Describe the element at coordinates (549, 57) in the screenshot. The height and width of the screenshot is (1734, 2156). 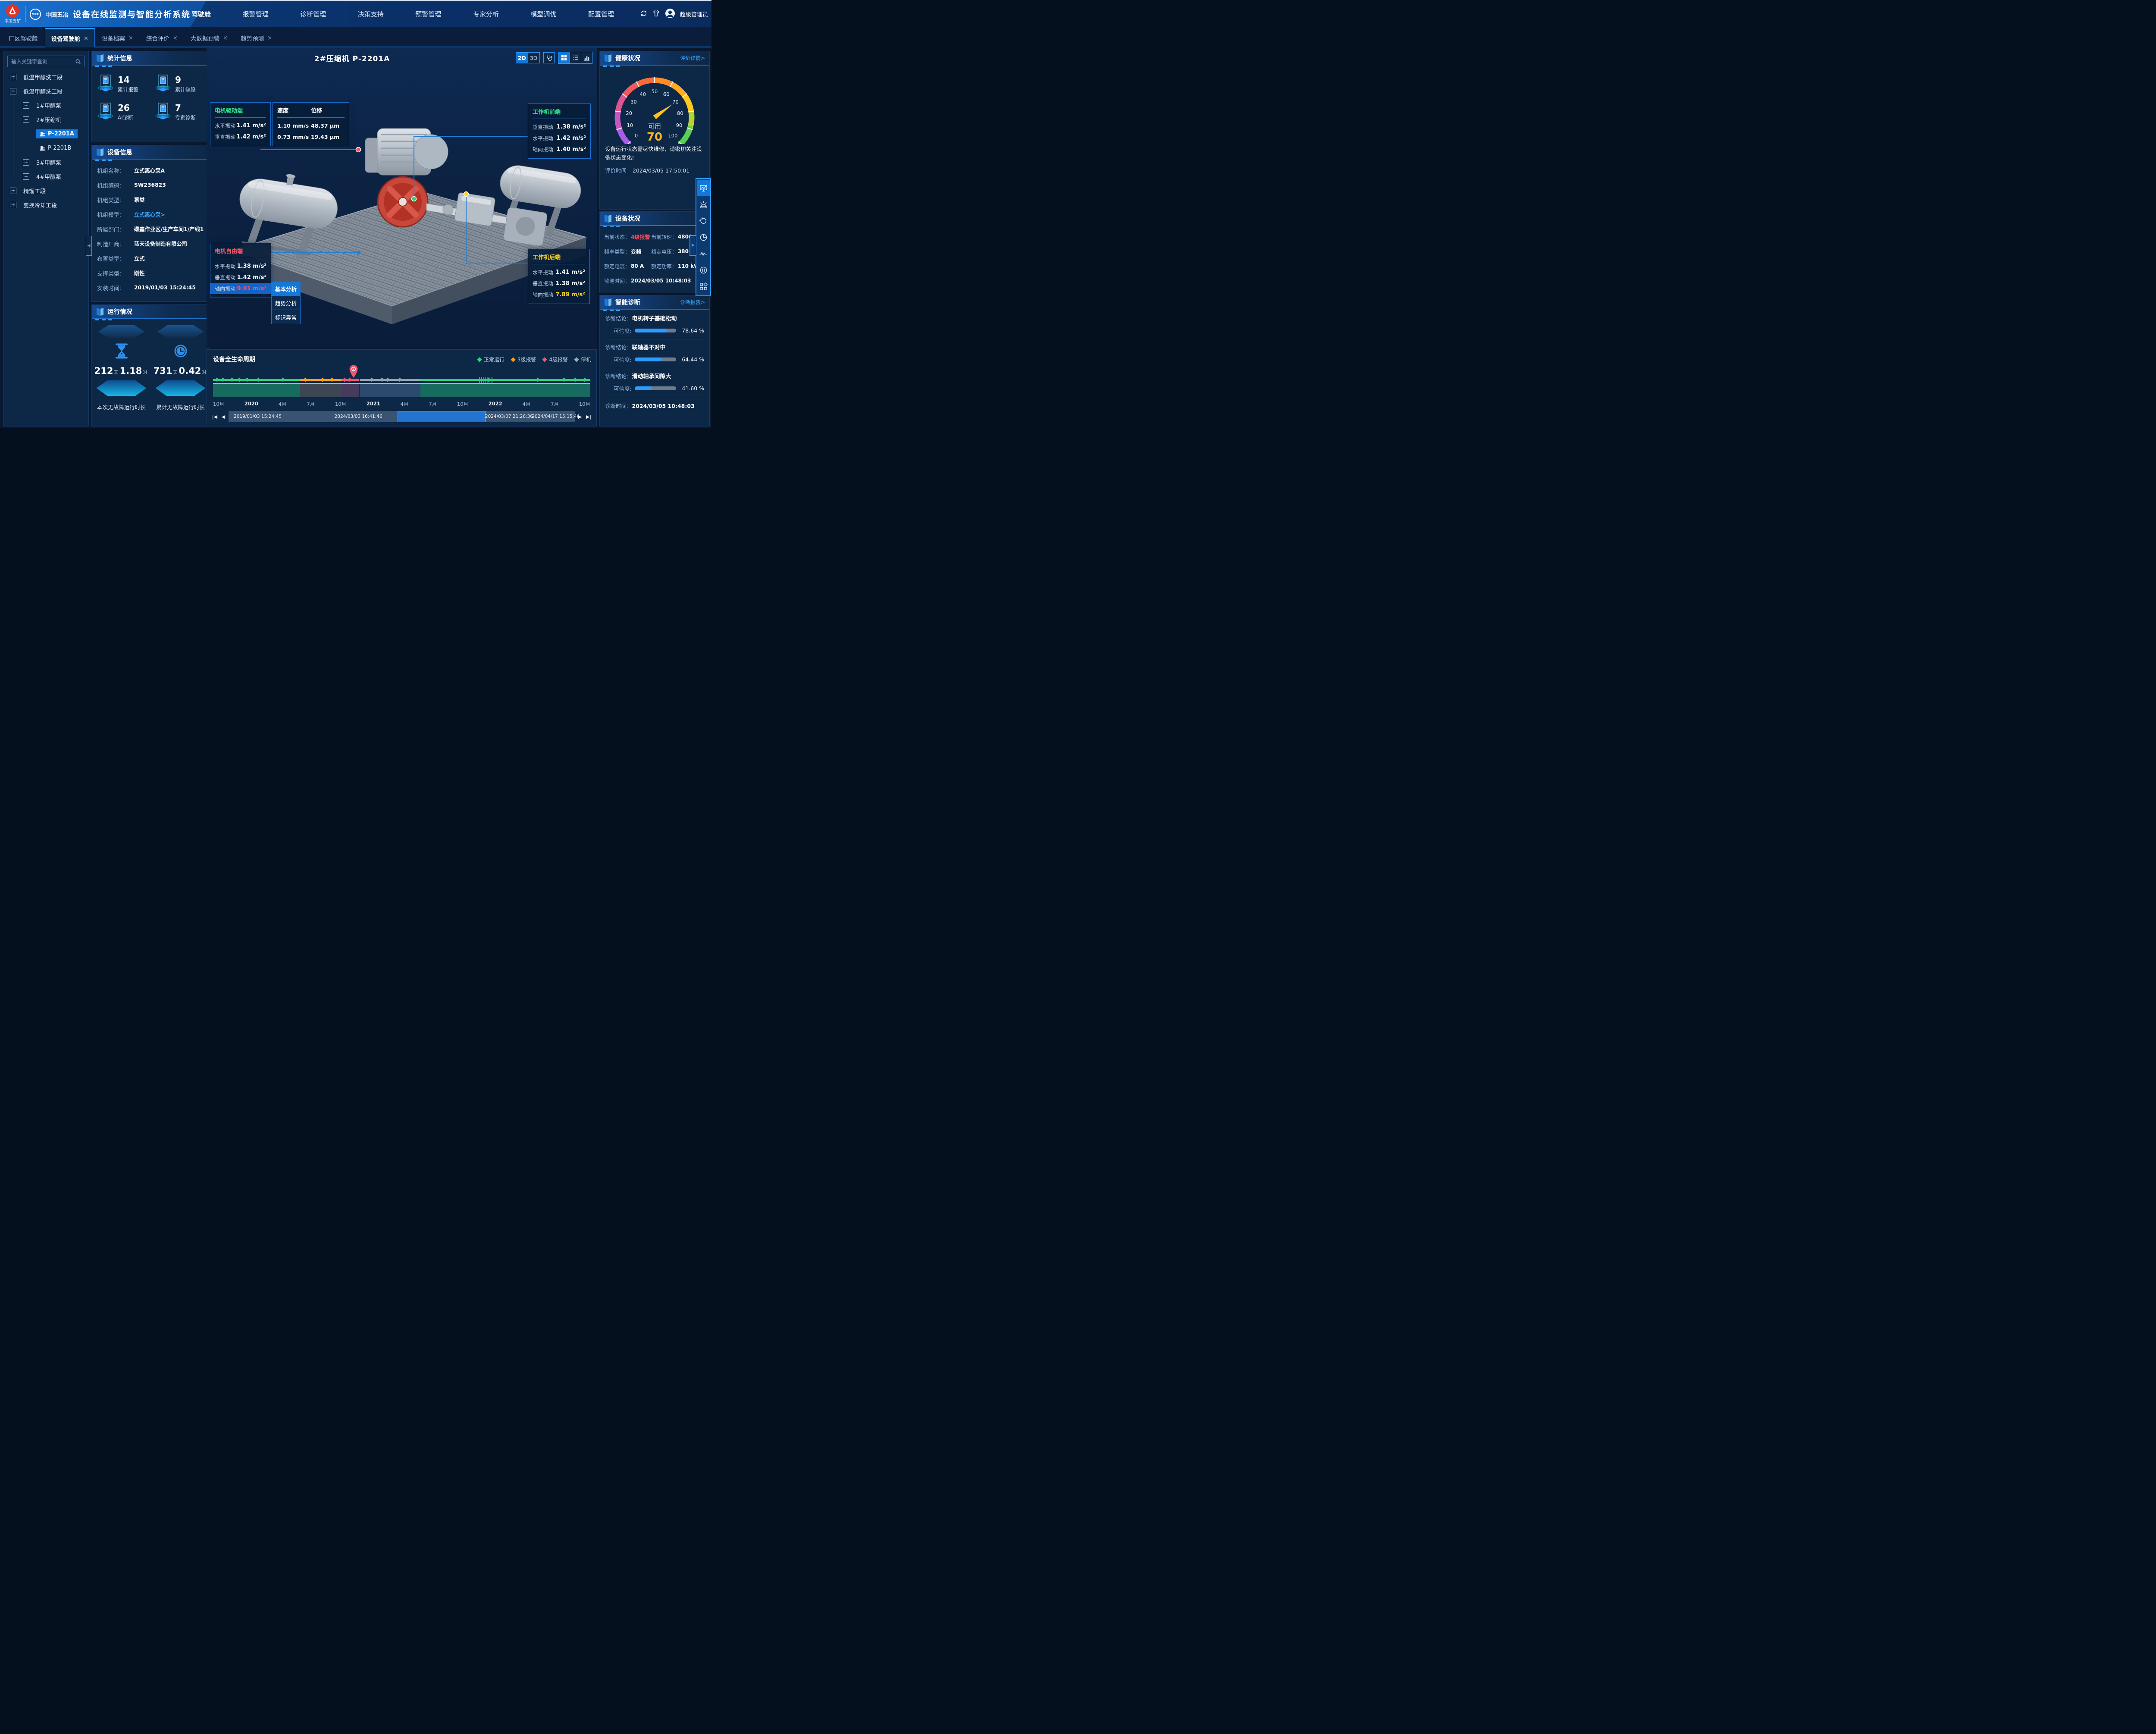
I see `diagnosis-tool-button` at that location.